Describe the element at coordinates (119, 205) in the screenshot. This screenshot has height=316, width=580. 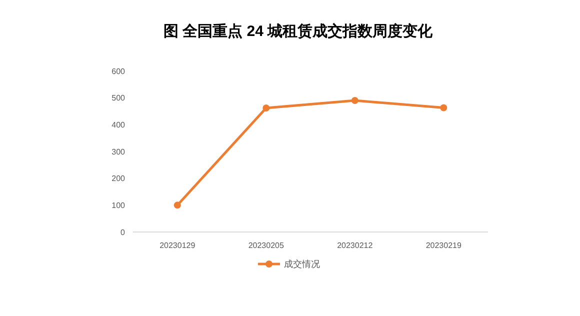
I see `y-tick-label: 100` at that location.